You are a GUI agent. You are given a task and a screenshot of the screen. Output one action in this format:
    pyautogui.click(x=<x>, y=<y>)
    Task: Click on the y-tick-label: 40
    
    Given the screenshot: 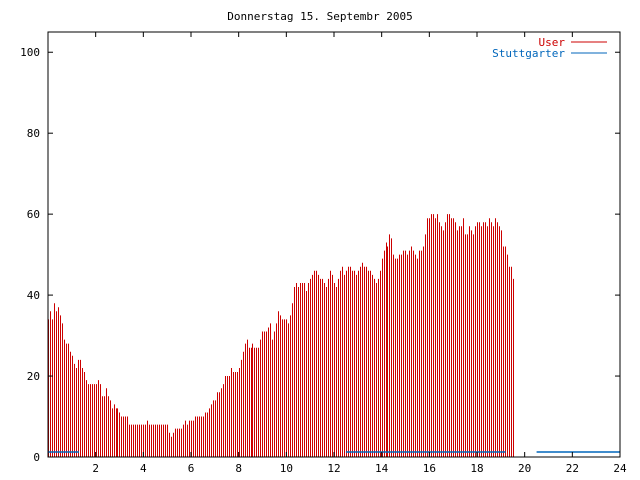 What is the action you would take?
    pyautogui.click(x=33, y=295)
    